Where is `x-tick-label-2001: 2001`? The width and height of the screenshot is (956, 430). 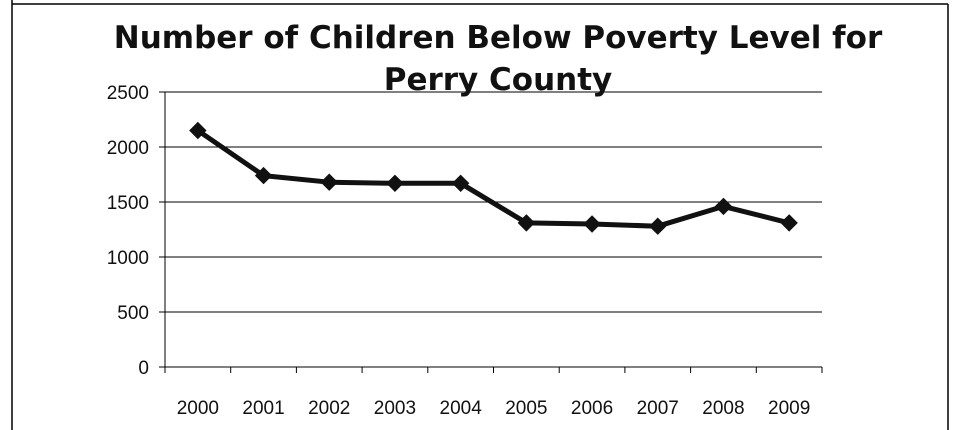
x-tick-label-2001: 2001 is located at coordinates (263, 408).